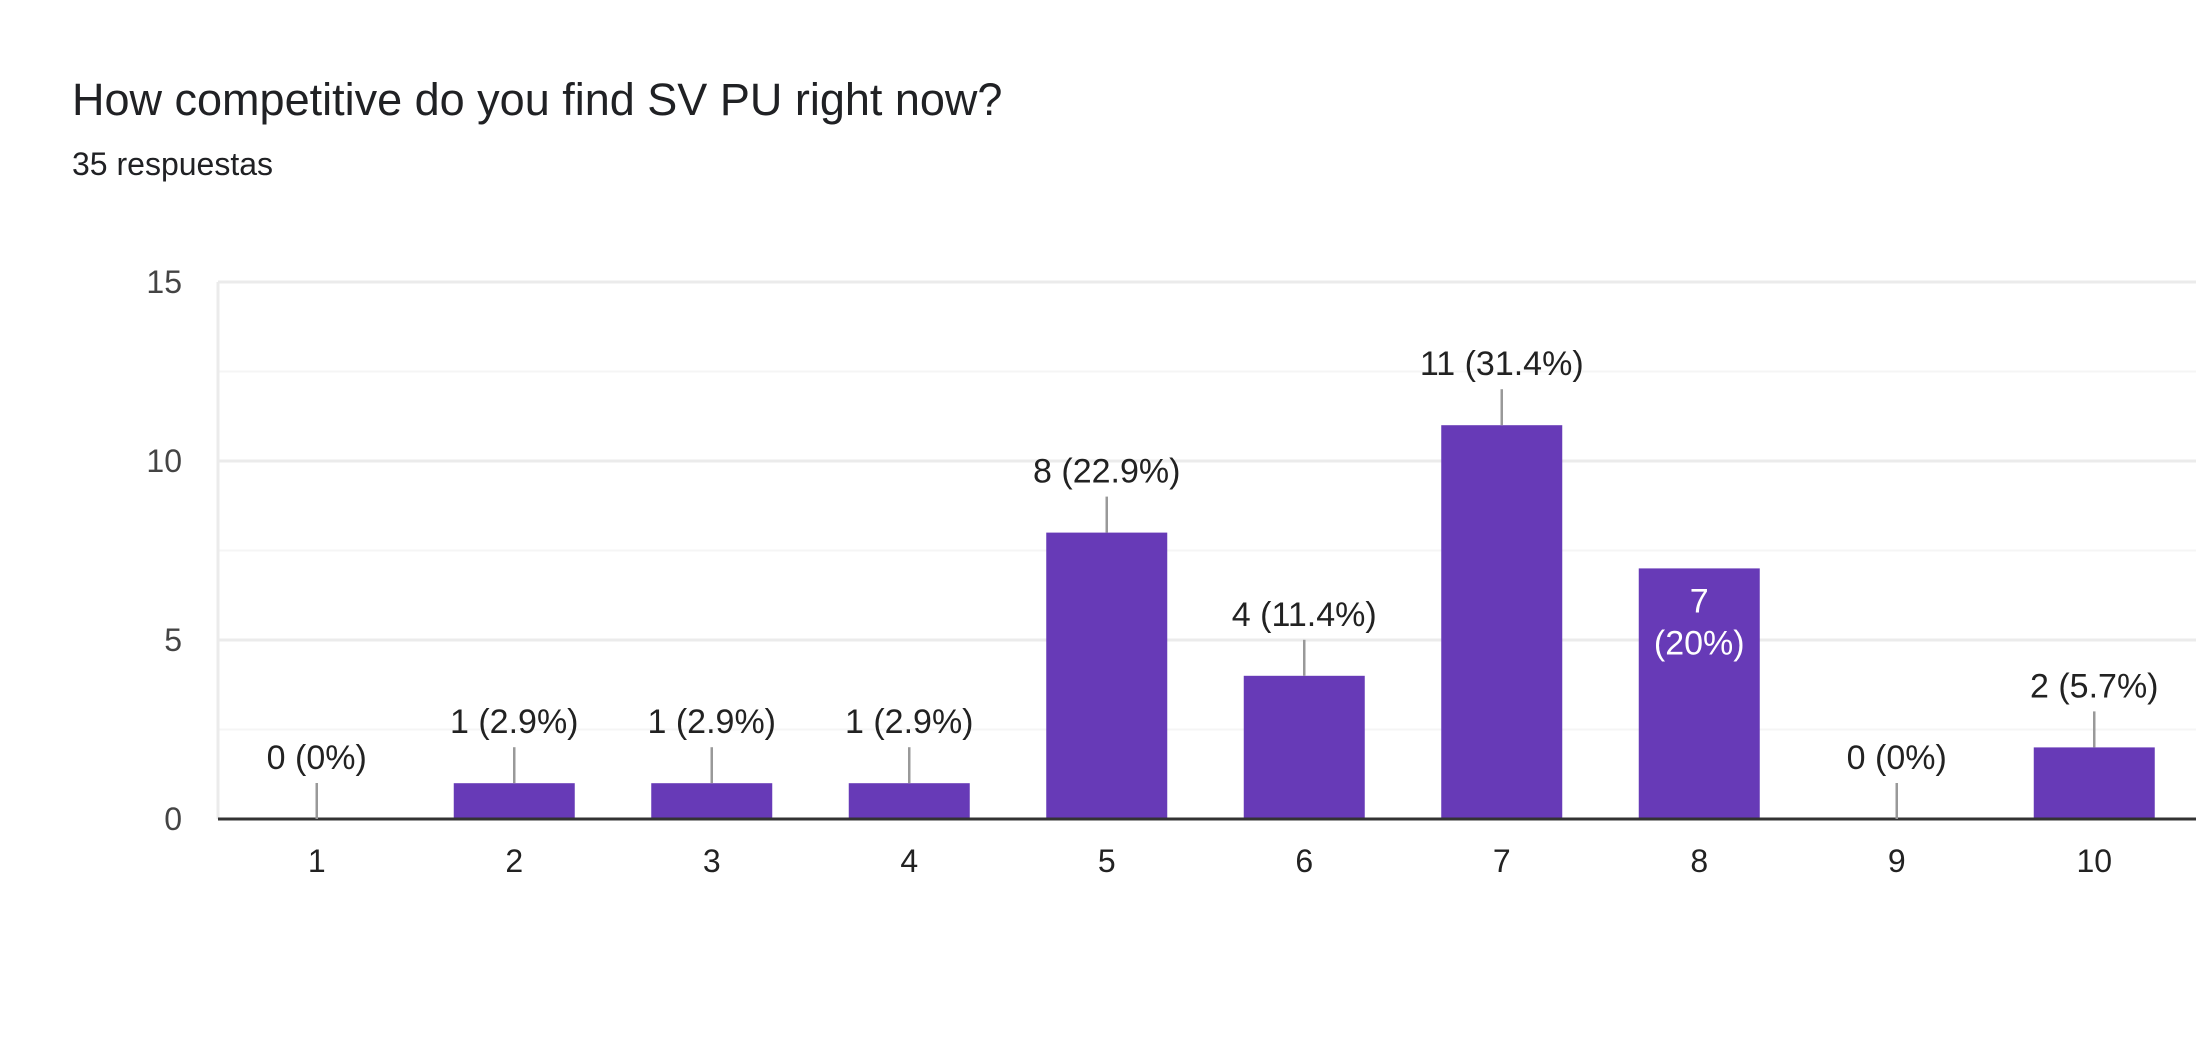  What do you see at coordinates (1897, 861) in the screenshot?
I see `x-tick-label: 9` at bounding box center [1897, 861].